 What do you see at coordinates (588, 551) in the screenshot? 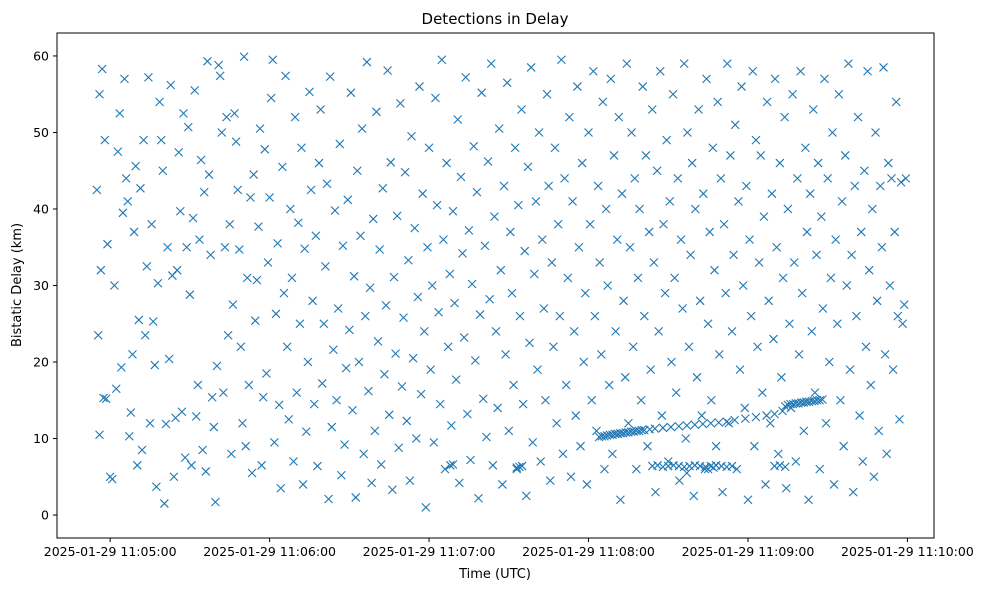
I see `x-tick-label: 2025-01-29 11:08:00` at bounding box center [588, 551].